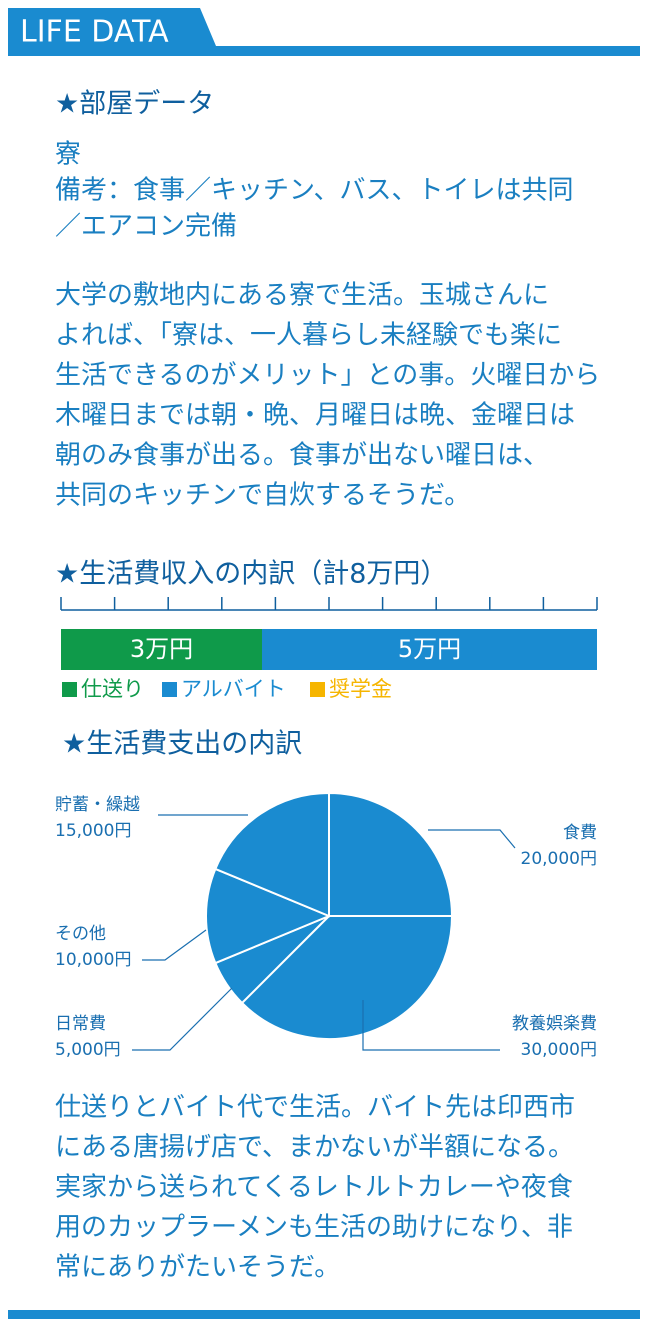 This screenshot has height=1332, width=654. What do you see at coordinates (559, 859) in the screenshot?
I see `slice-value: 20,000円` at bounding box center [559, 859].